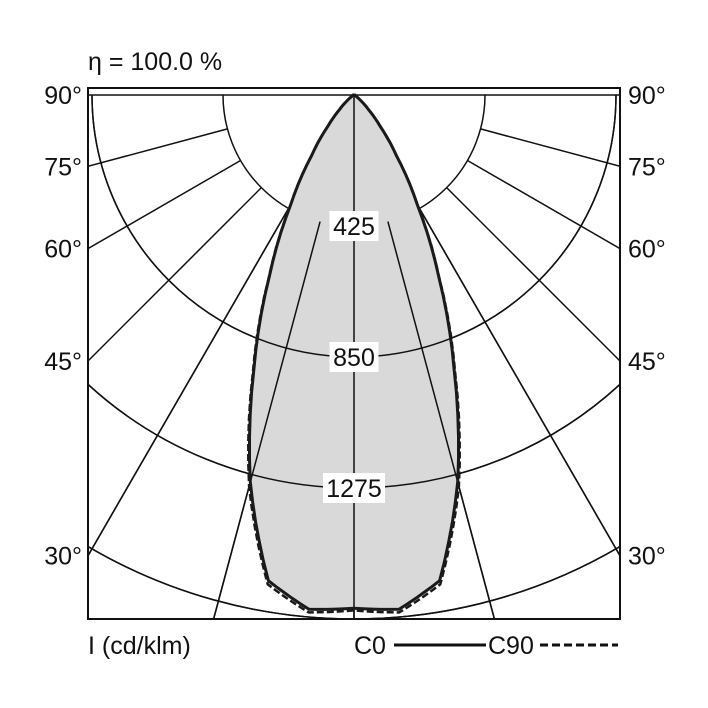 This screenshot has width=708, height=708. Describe the element at coordinates (63, 250) in the screenshot. I see `angle-tick-label-left: 60°` at that location.